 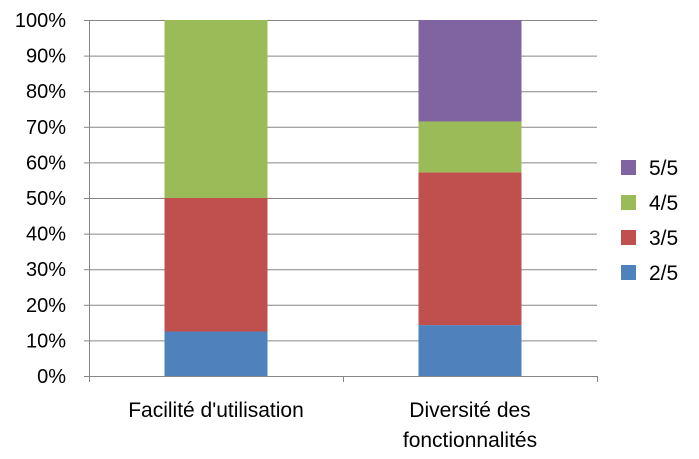 What do you see at coordinates (663, 168) in the screenshot?
I see `legend-label: 5/5` at bounding box center [663, 168].